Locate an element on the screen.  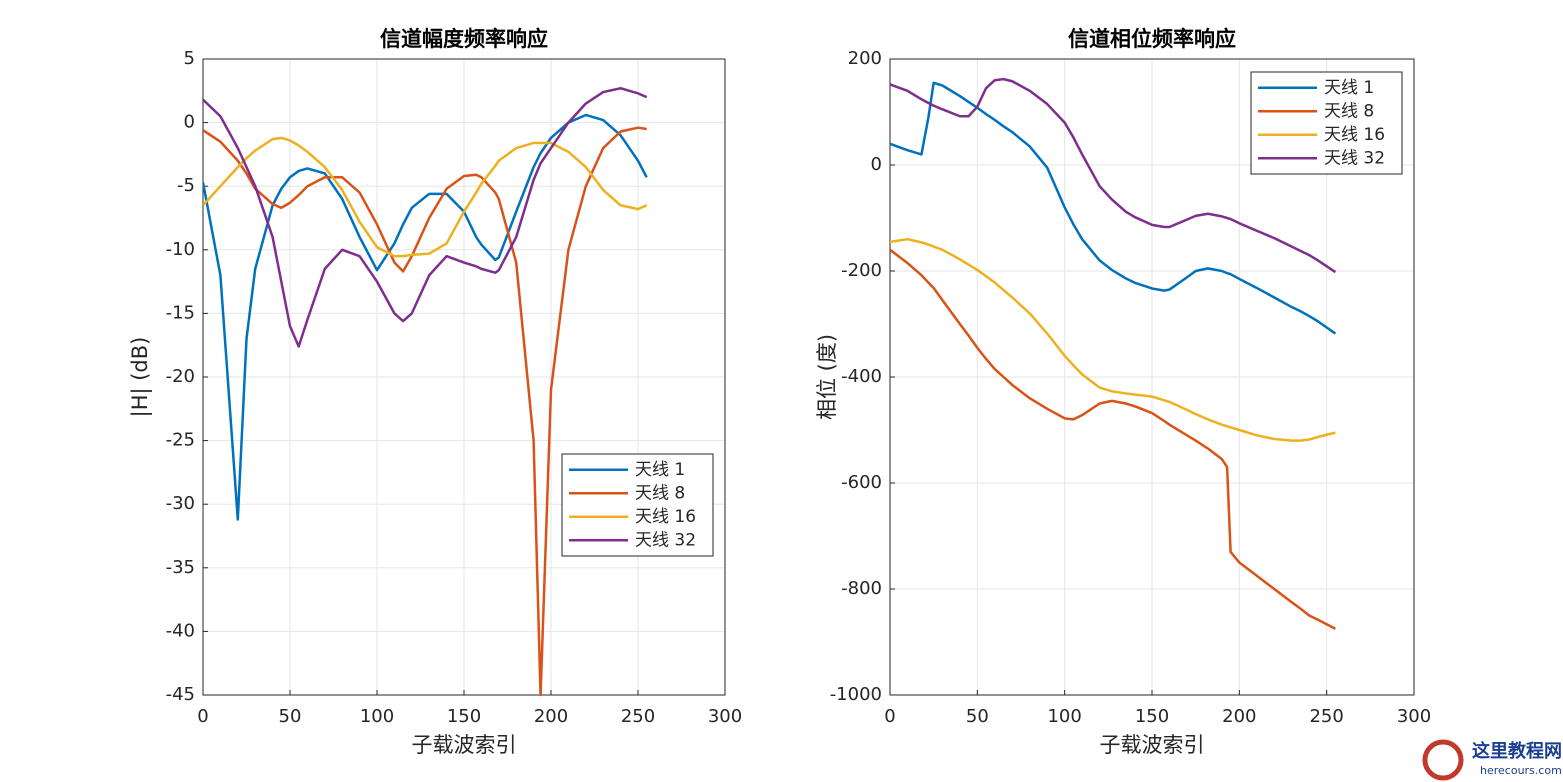
y-tick-label: -800 is located at coordinates (861, 588).